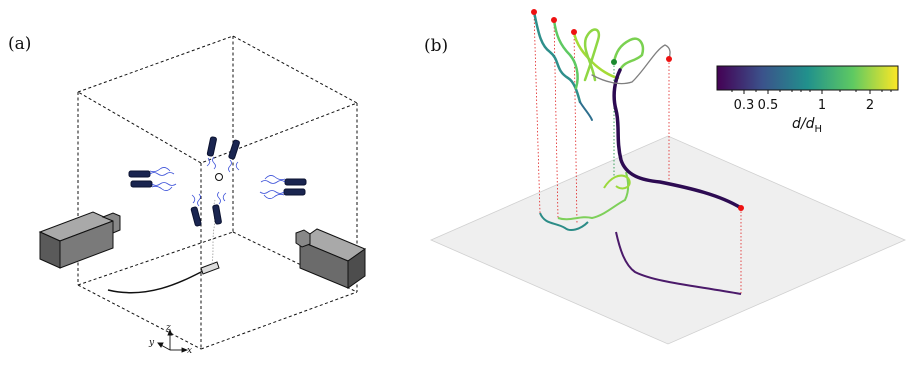  I want to click on actuator-bottom, so click(208, 209).